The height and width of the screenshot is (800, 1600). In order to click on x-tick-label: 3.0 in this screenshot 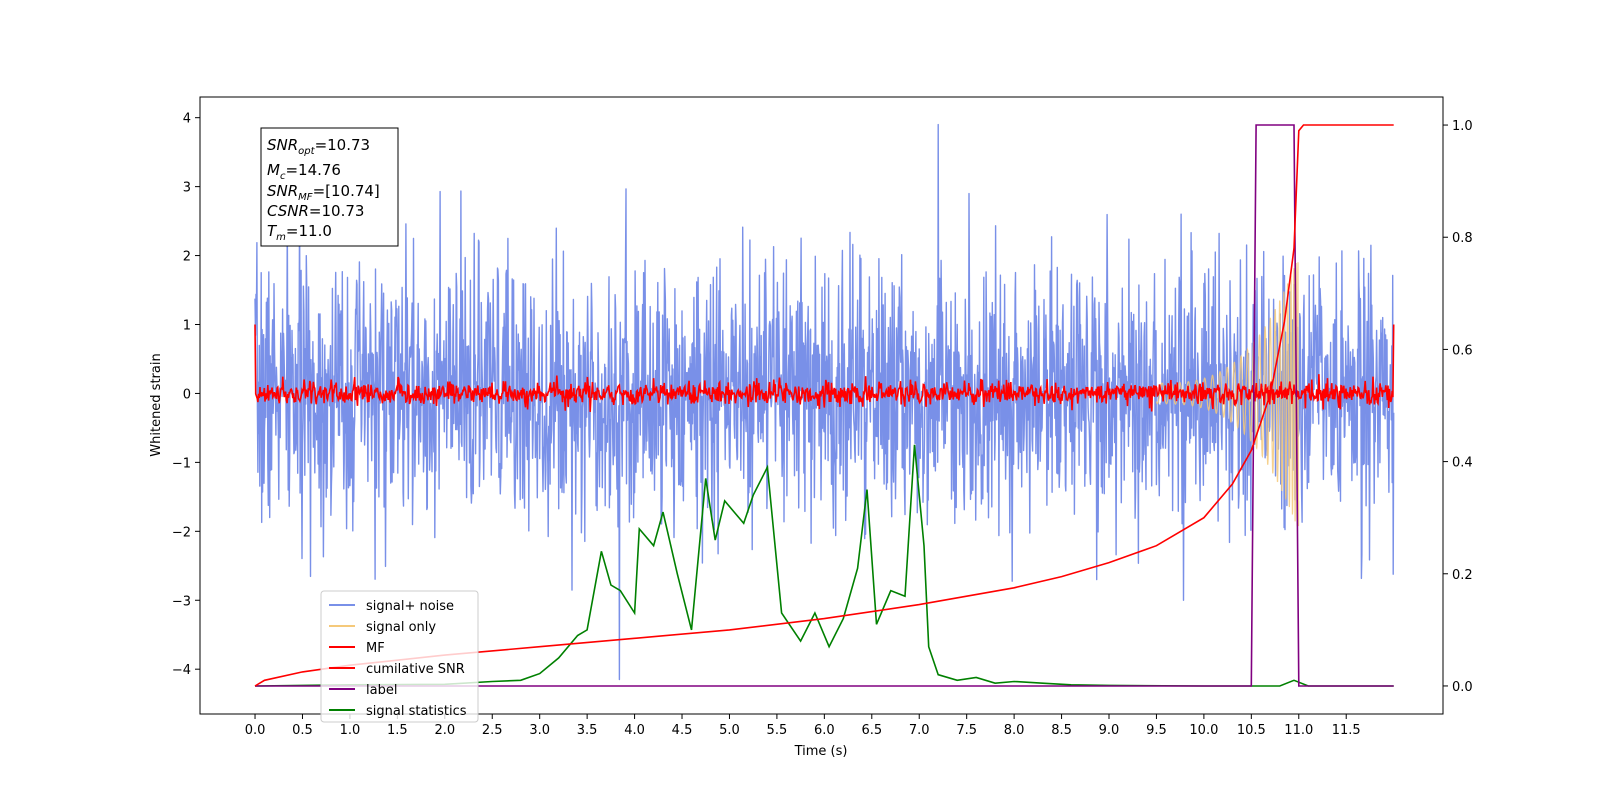, I will do `click(539, 730)`.